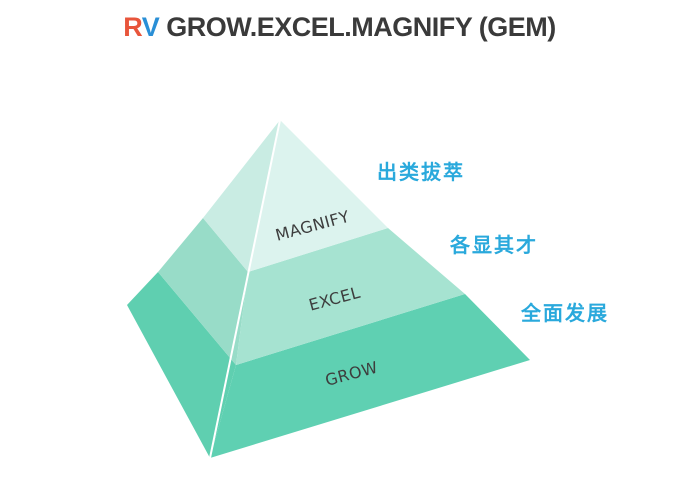  What do you see at coordinates (241, 196) in the screenshot?
I see `tier-magnify-side-face` at bounding box center [241, 196].